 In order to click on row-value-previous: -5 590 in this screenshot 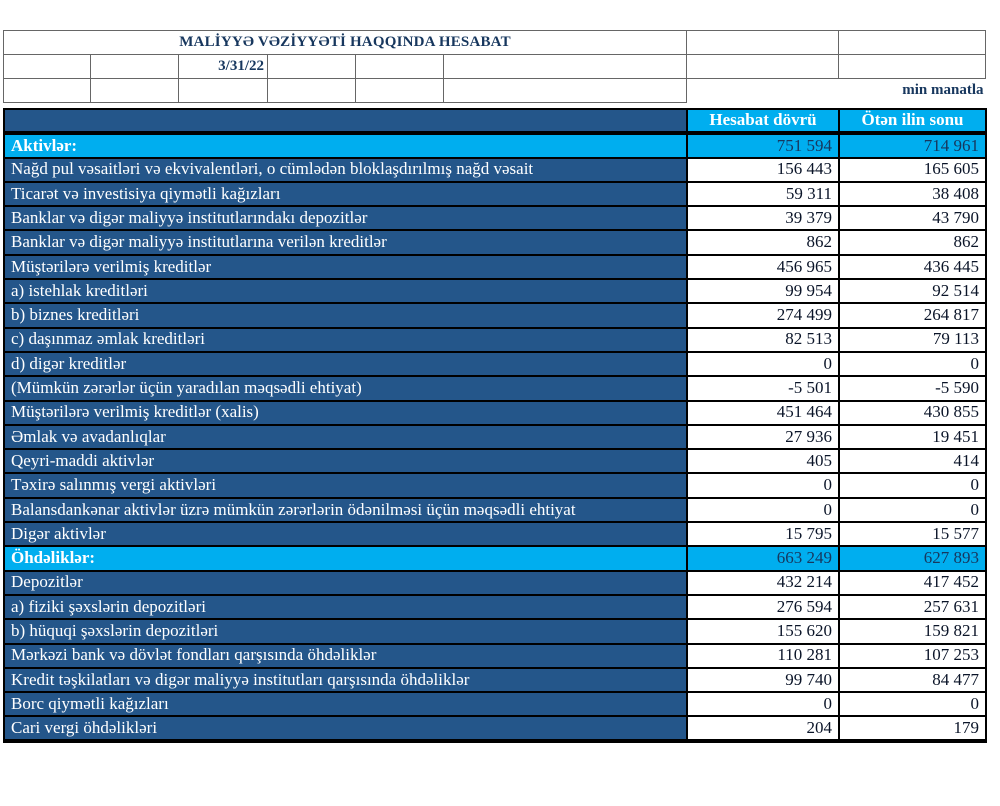, I will do `click(912, 388)`.